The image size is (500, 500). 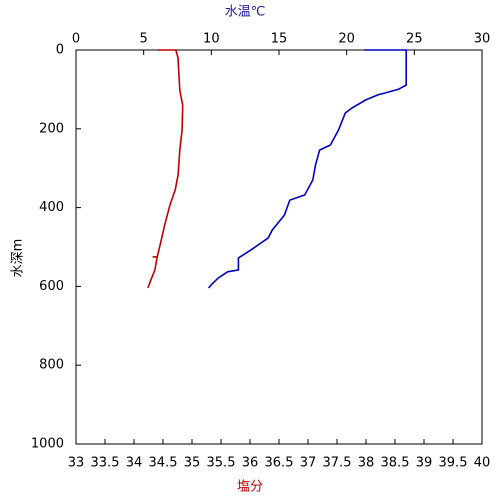 What do you see at coordinates (144, 39) in the screenshot?
I see `x2-tick-label: 5` at bounding box center [144, 39].